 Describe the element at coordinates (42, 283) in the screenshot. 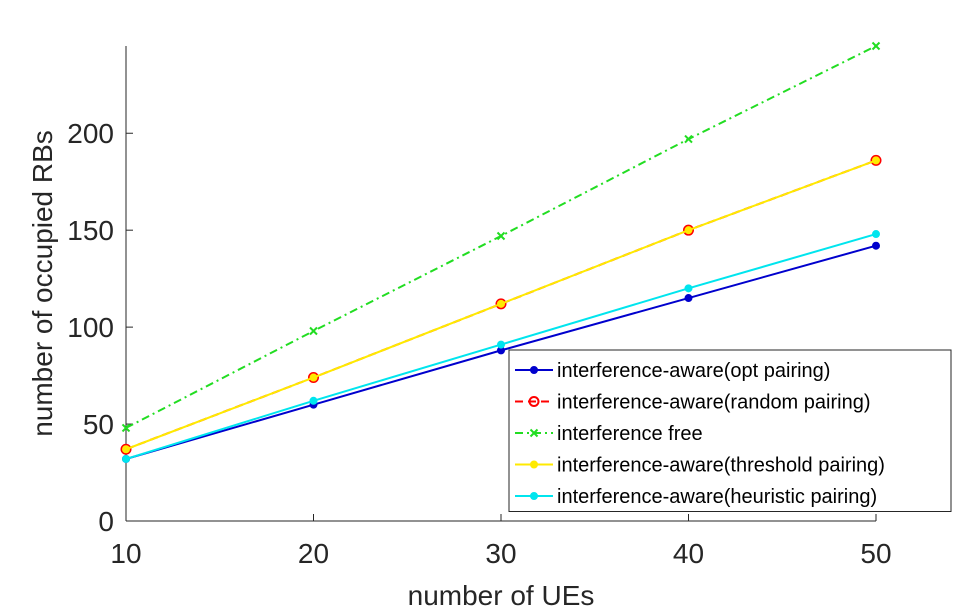

I see `y-axis-label: number of occupied RBs` at that location.